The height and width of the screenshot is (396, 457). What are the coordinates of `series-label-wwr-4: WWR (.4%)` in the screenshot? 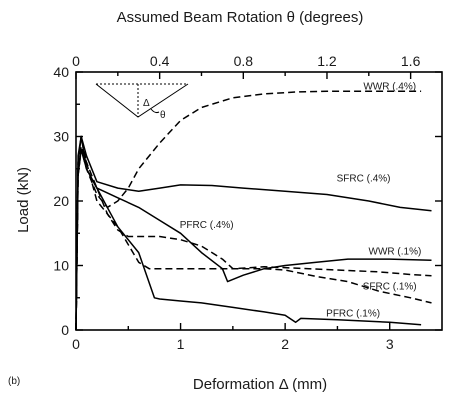 It's located at (389, 86).